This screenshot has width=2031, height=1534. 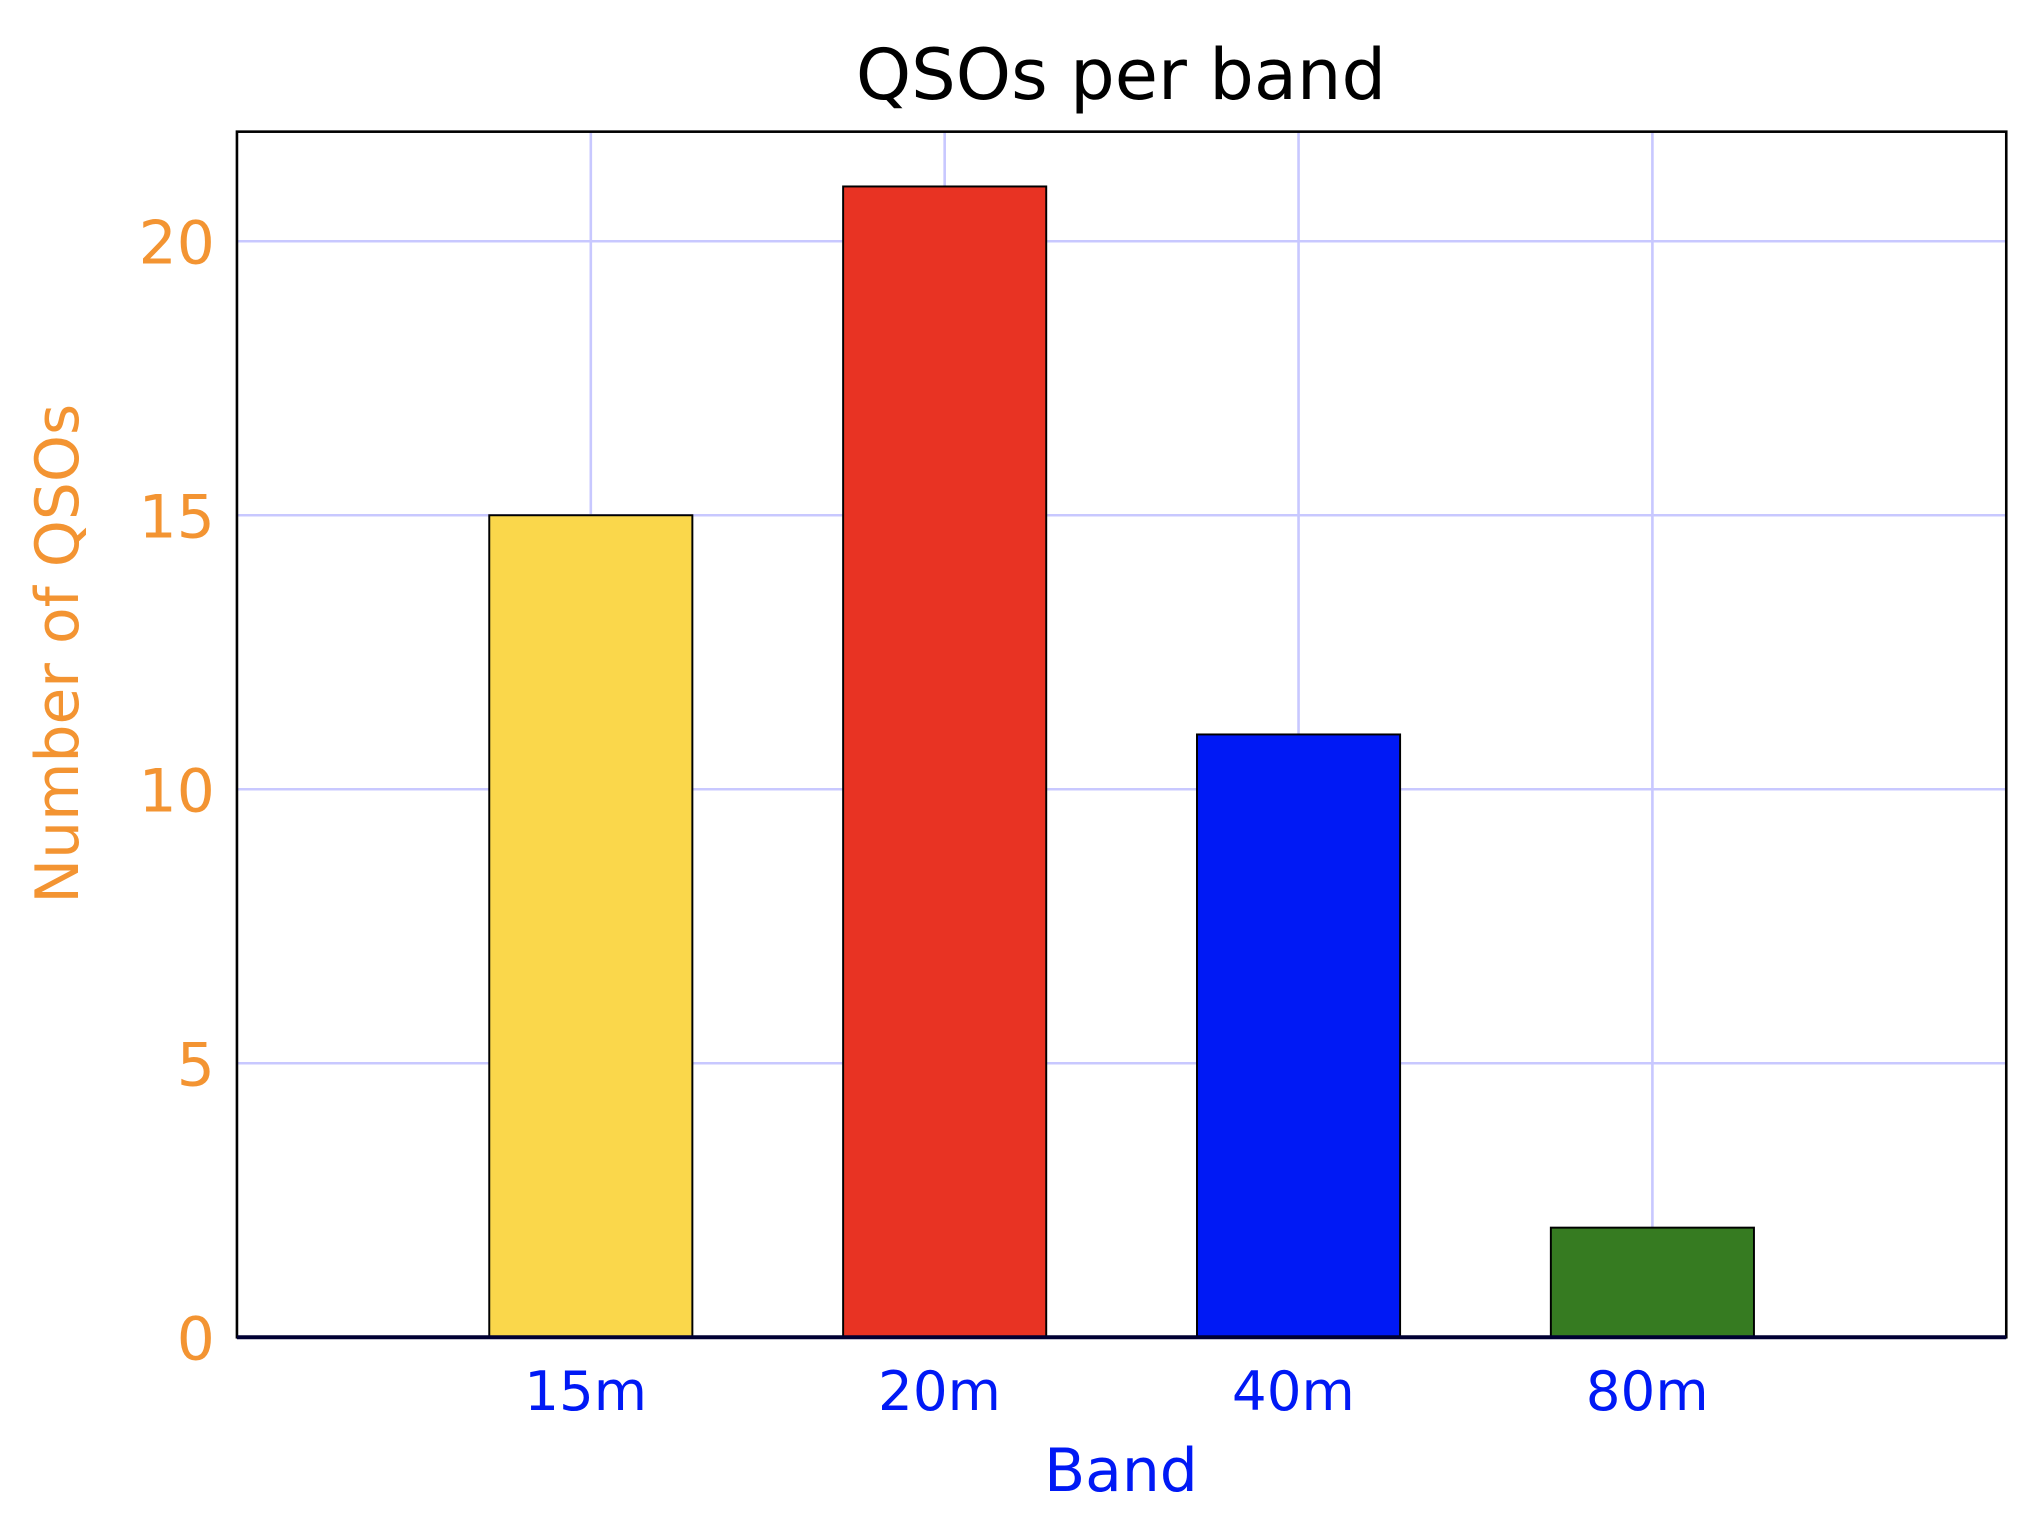 What do you see at coordinates (58, 654) in the screenshot?
I see `y-axis-label: Number of QSOs` at bounding box center [58, 654].